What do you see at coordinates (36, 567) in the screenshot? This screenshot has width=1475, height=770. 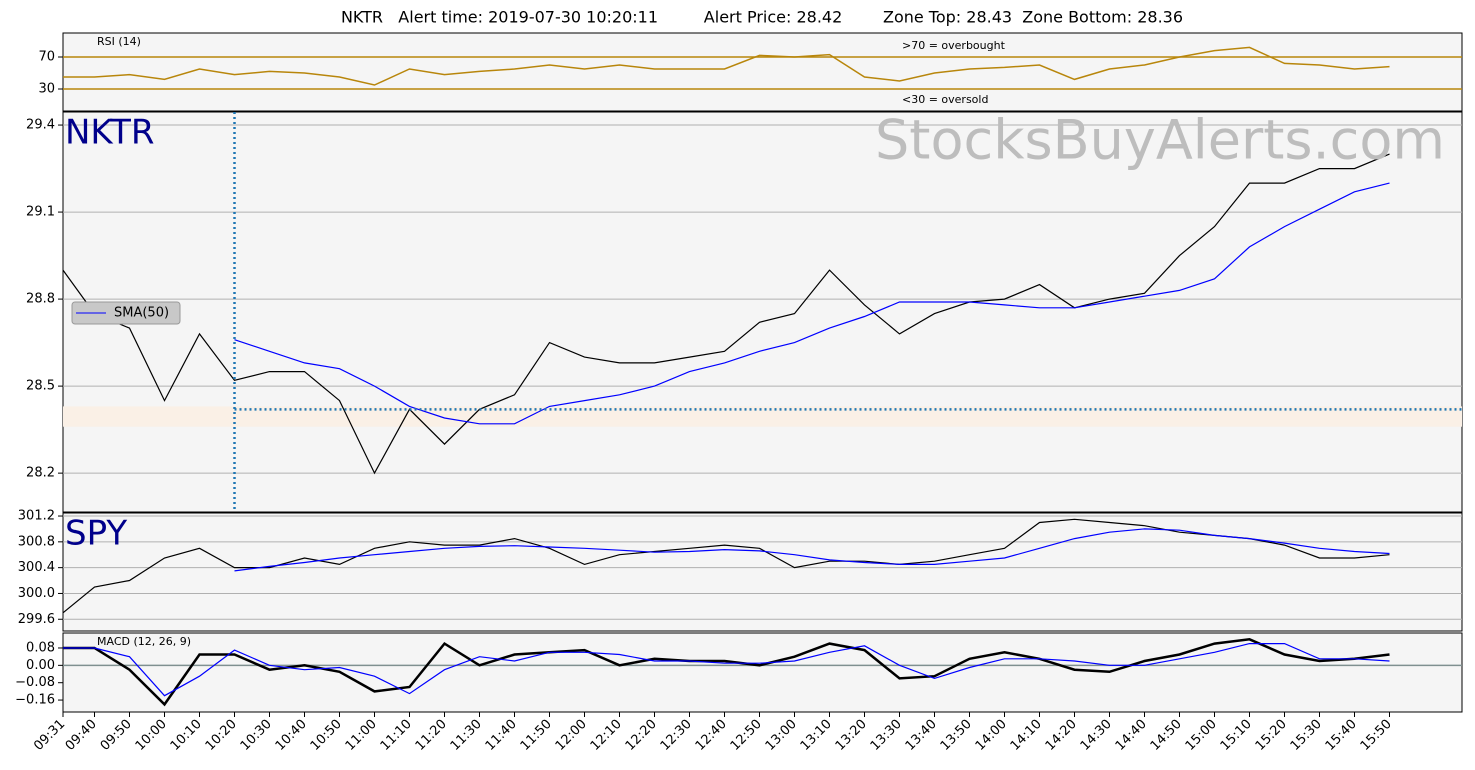 I see `y-tick-label: 300.4` at bounding box center [36, 567].